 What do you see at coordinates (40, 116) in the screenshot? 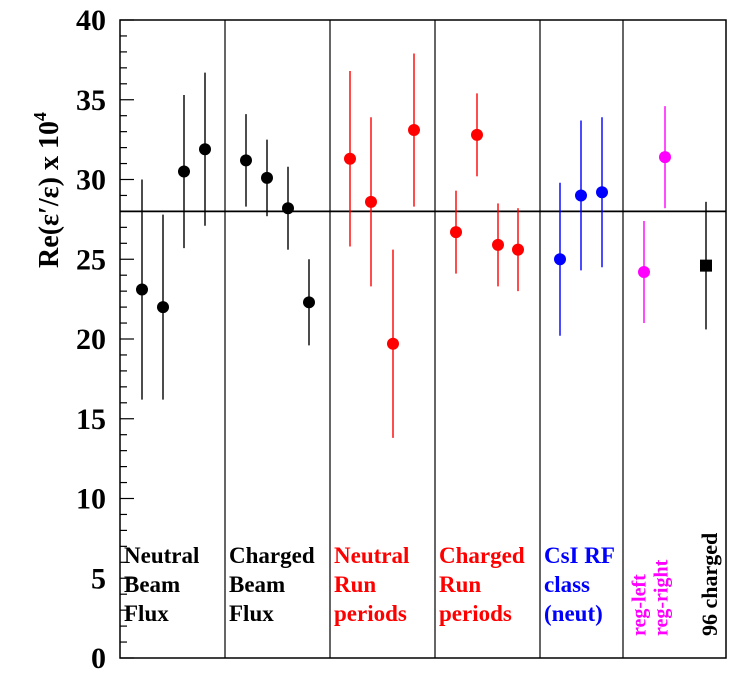
I see `y-axis-label-superscript: 4` at bounding box center [40, 116].